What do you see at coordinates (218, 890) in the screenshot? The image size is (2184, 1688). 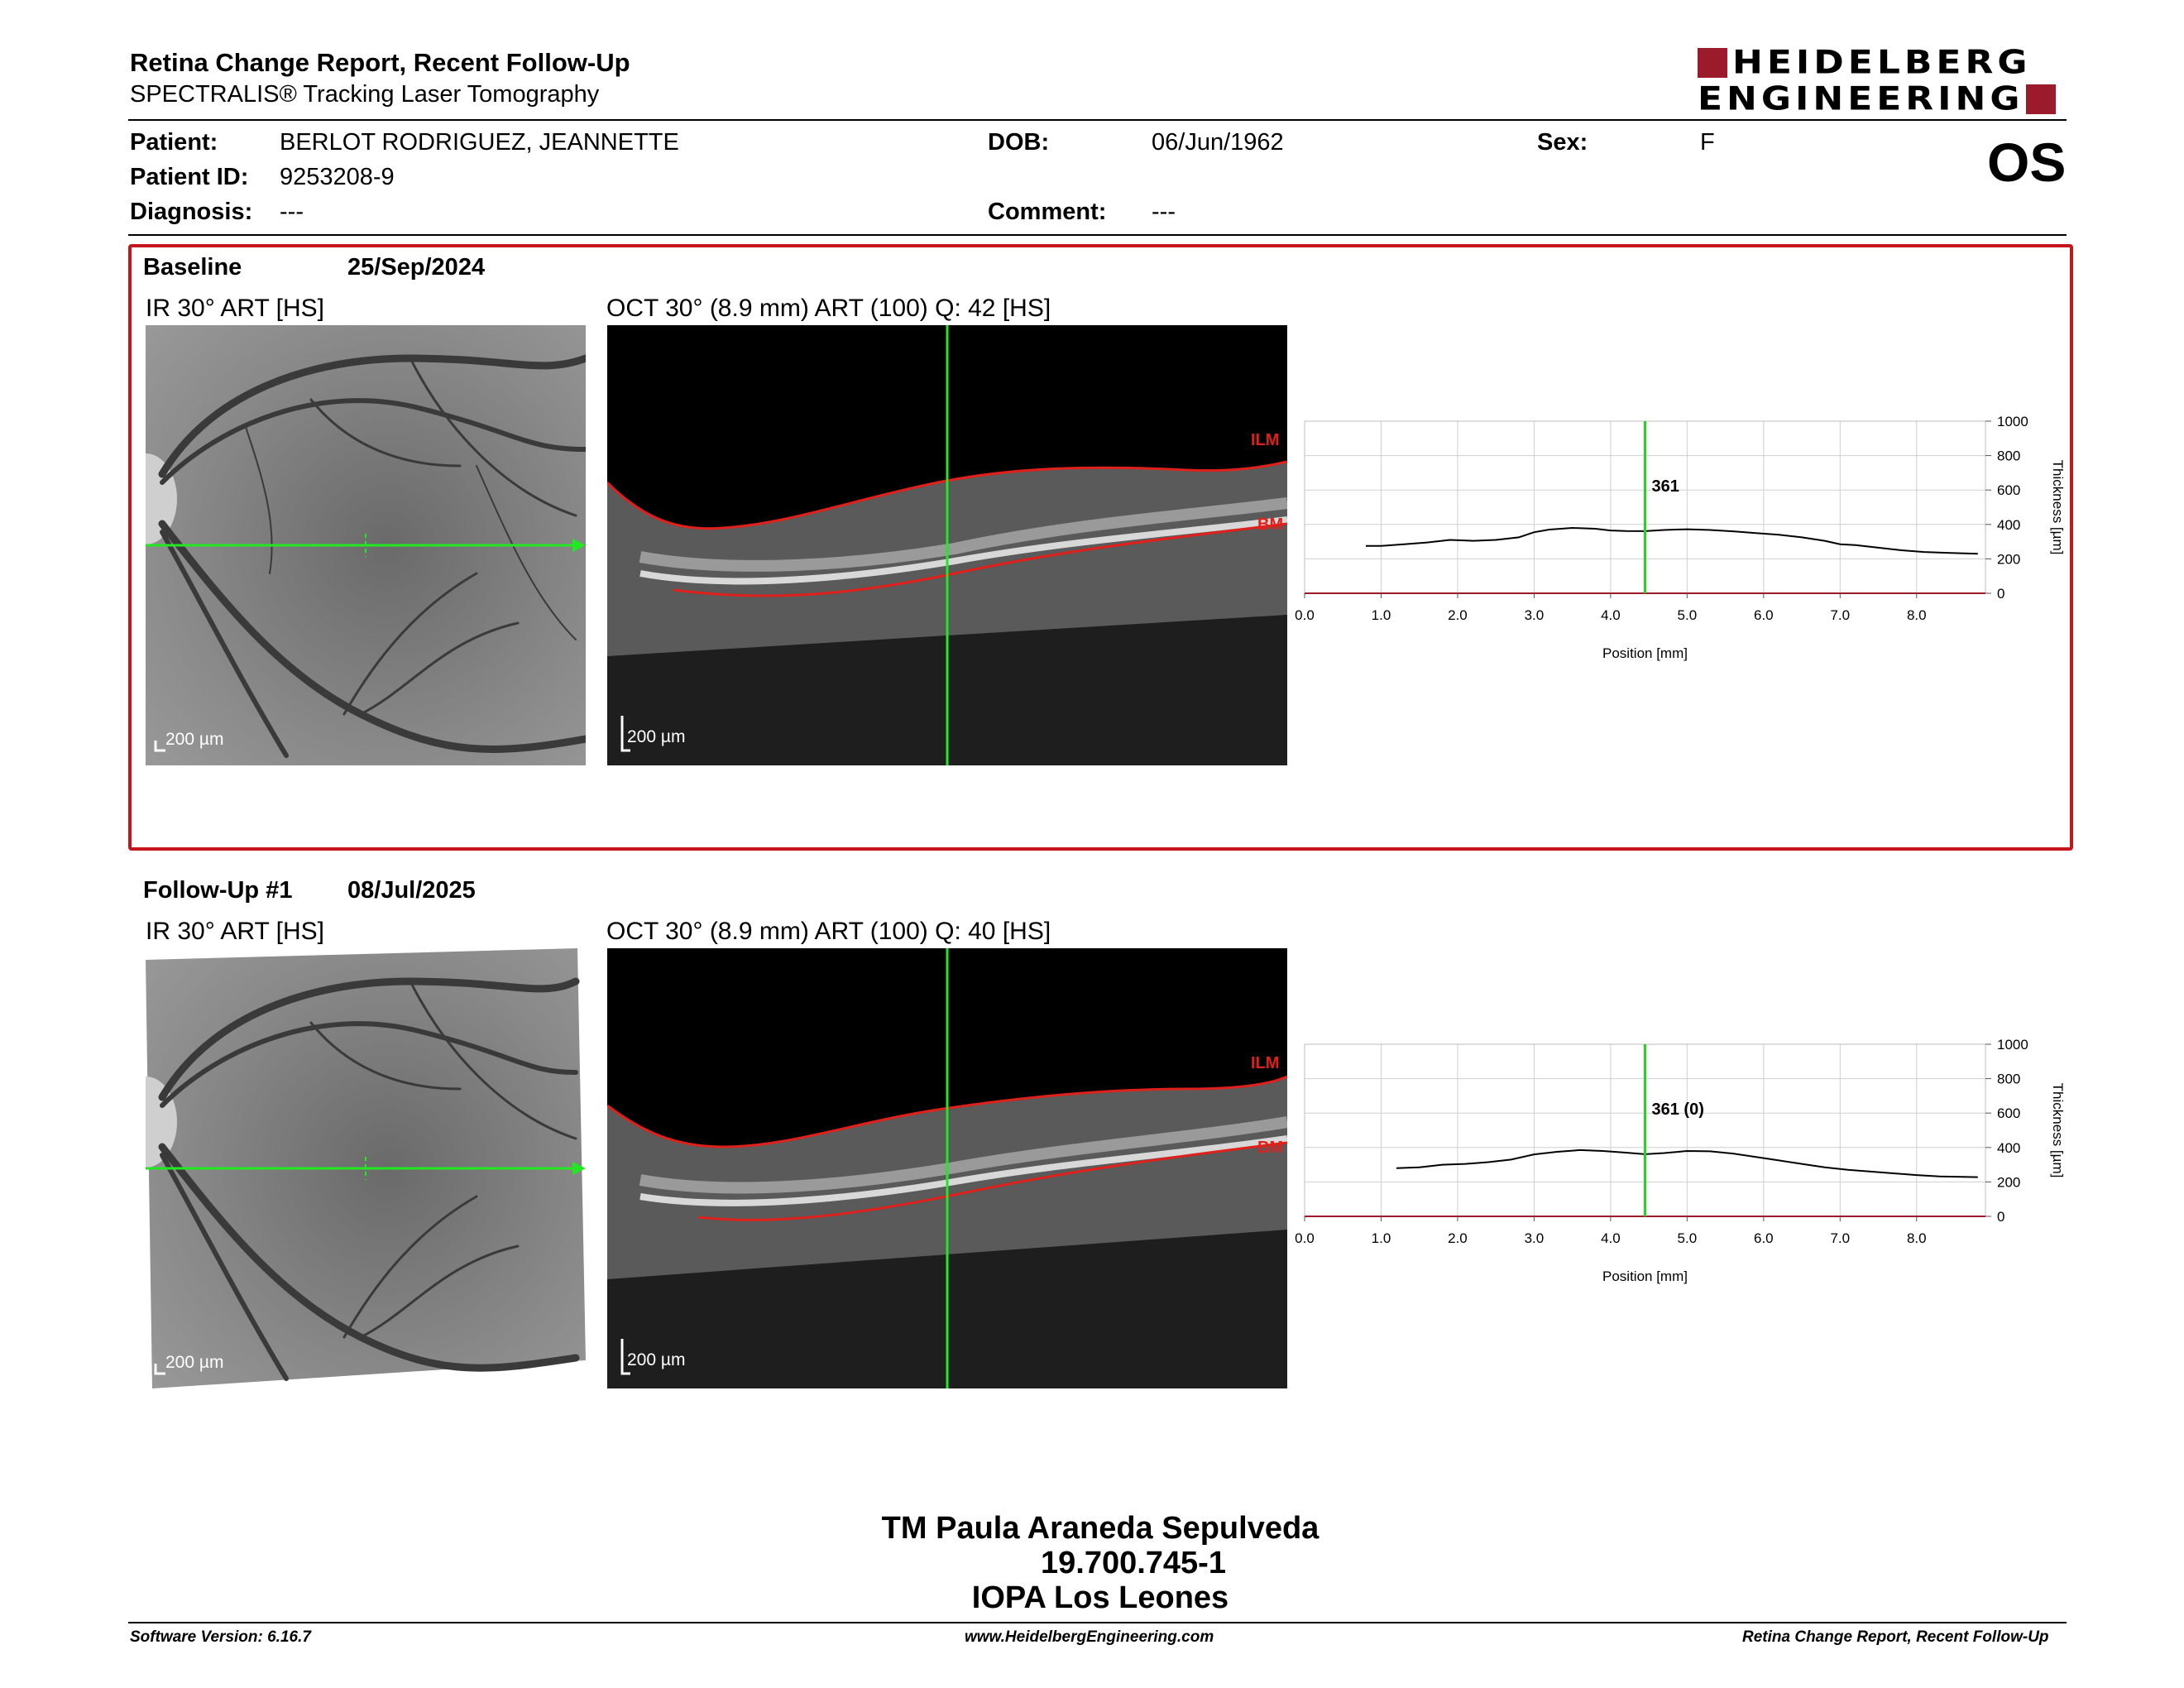 I see `followup-label: Follow-Up #1` at bounding box center [218, 890].